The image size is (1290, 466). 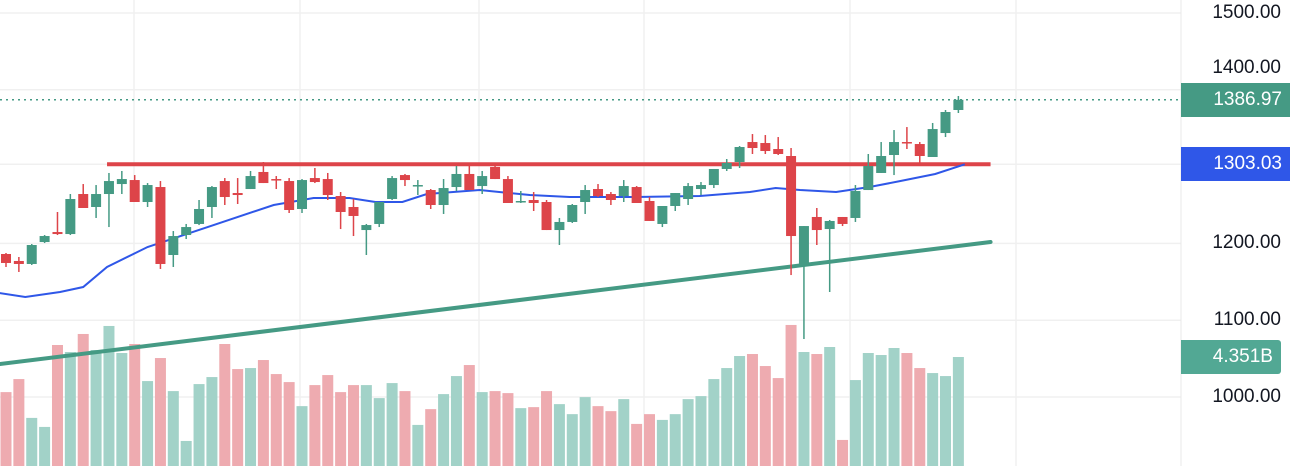 What do you see at coordinates (1235, 164) in the screenshot?
I see `moving-average-tag: 1303.03` at bounding box center [1235, 164].